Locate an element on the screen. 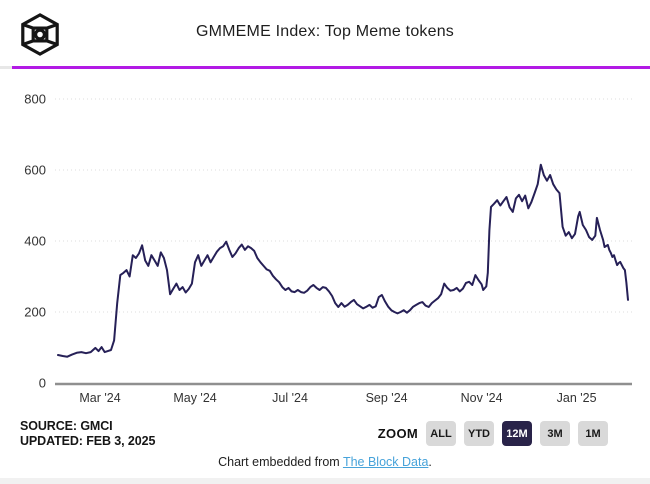 The image size is (650, 484). page-title: GMMEME Index: Top Meme tokens is located at coordinates (325, 31).